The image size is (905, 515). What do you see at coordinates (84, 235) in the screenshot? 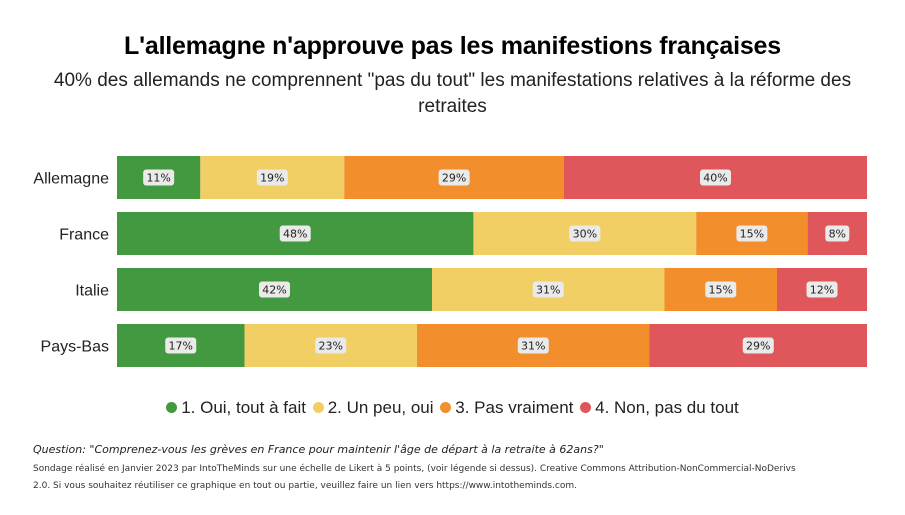
I see `category-label: France` at bounding box center [84, 235].